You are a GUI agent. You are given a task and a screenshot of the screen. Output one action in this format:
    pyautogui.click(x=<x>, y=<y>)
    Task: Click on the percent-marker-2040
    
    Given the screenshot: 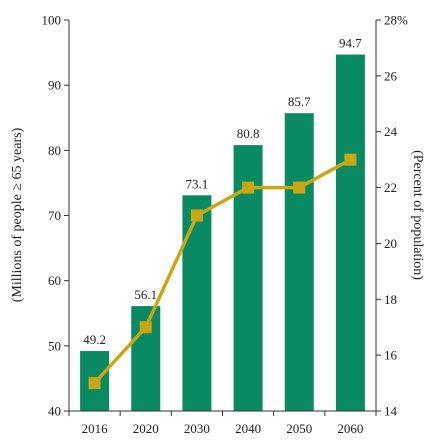 What is the action you would take?
    pyautogui.click(x=248, y=187)
    